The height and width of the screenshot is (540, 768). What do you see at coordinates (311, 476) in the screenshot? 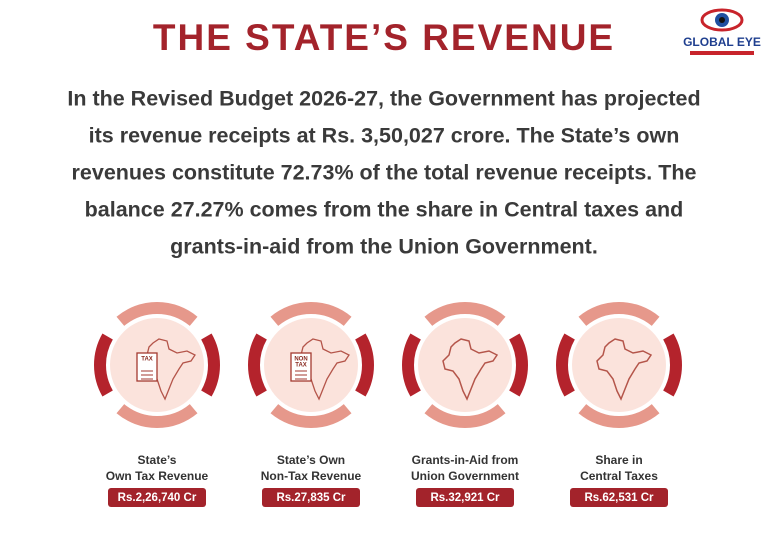
I see `item-label: Non-Tax Revenue` at bounding box center [311, 476].